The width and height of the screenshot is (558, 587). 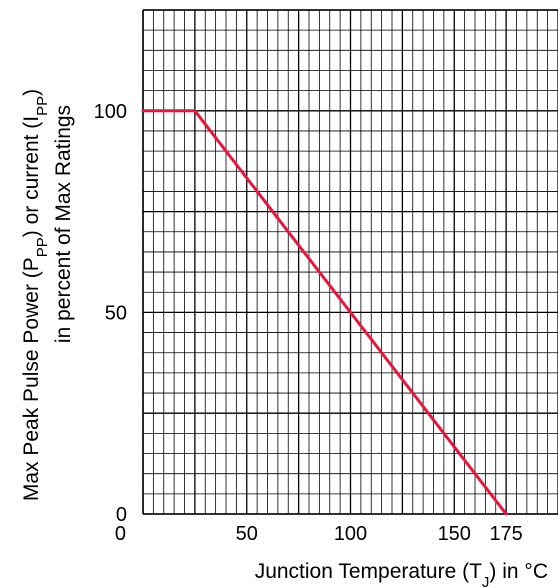 What do you see at coordinates (368, 571) in the screenshot?
I see `x-axis-label-main: Junction Temperature (T` at bounding box center [368, 571].